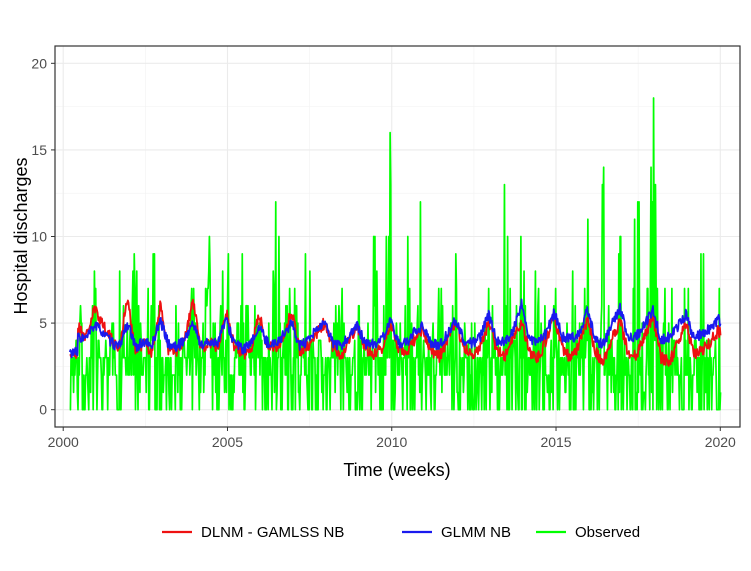  What do you see at coordinates (391, 442) in the screenshot?
I see `x-tick-label: 2010` at bounding box center [391, 442].